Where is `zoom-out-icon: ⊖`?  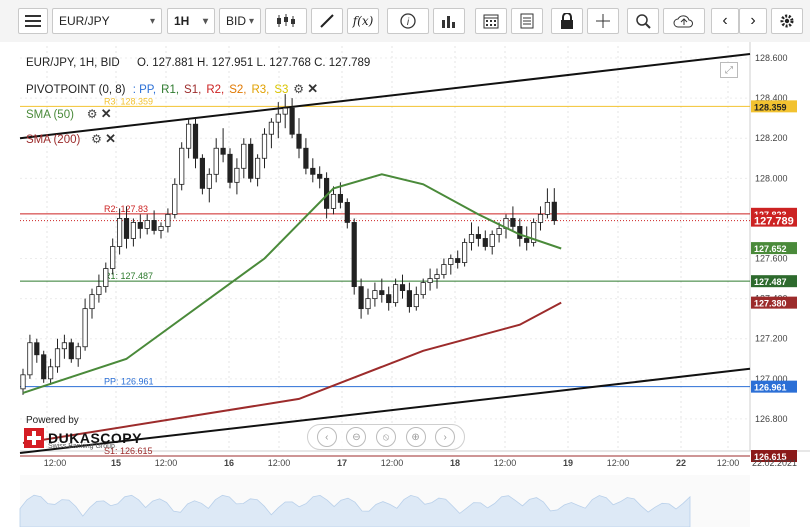 zoom-out-icon: ⊖ is located at coordinates (356, 437).